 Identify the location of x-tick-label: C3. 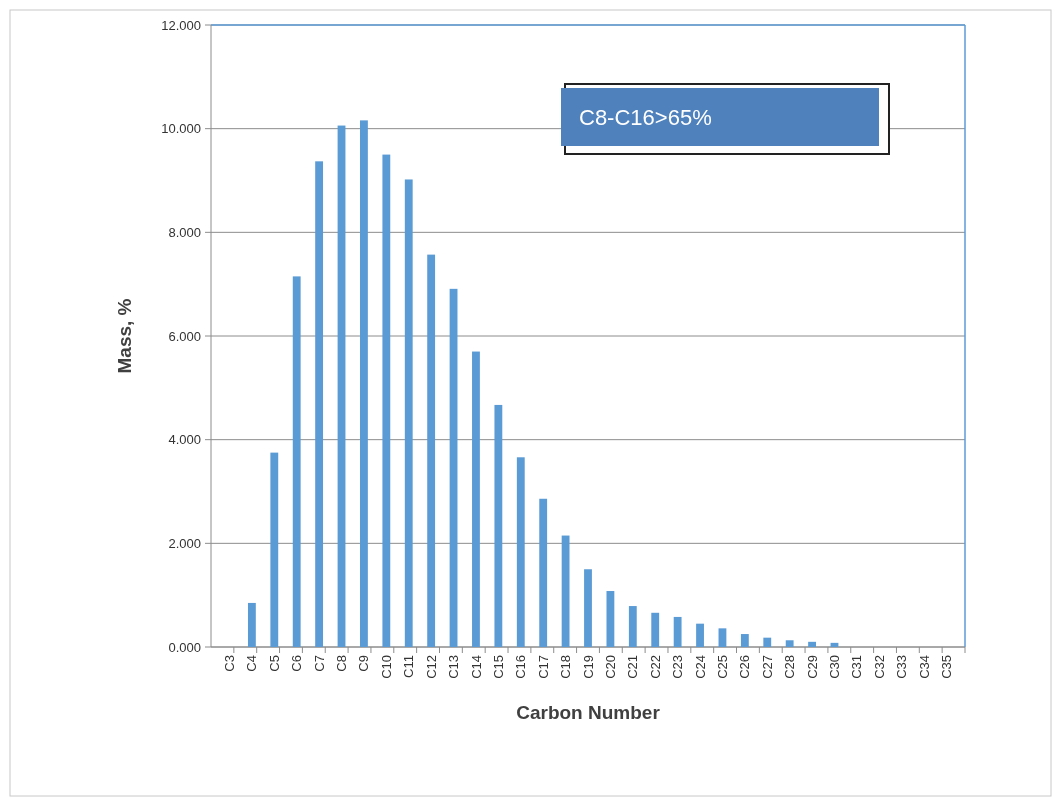
(230, 663).